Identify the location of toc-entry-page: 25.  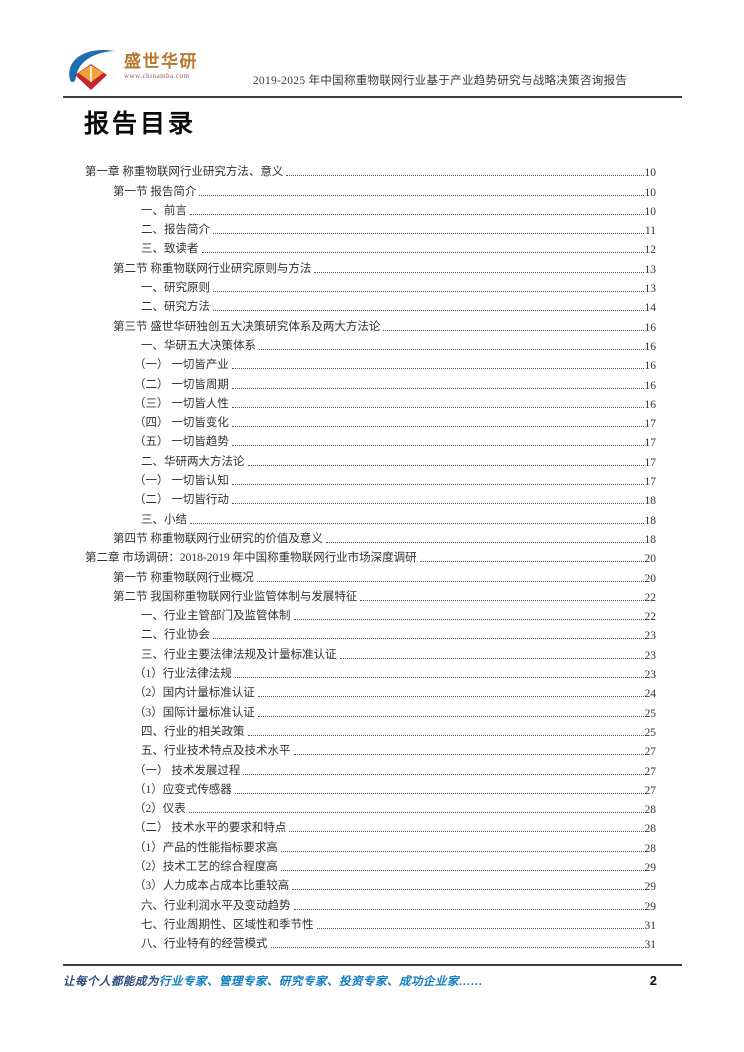
(650, 713).